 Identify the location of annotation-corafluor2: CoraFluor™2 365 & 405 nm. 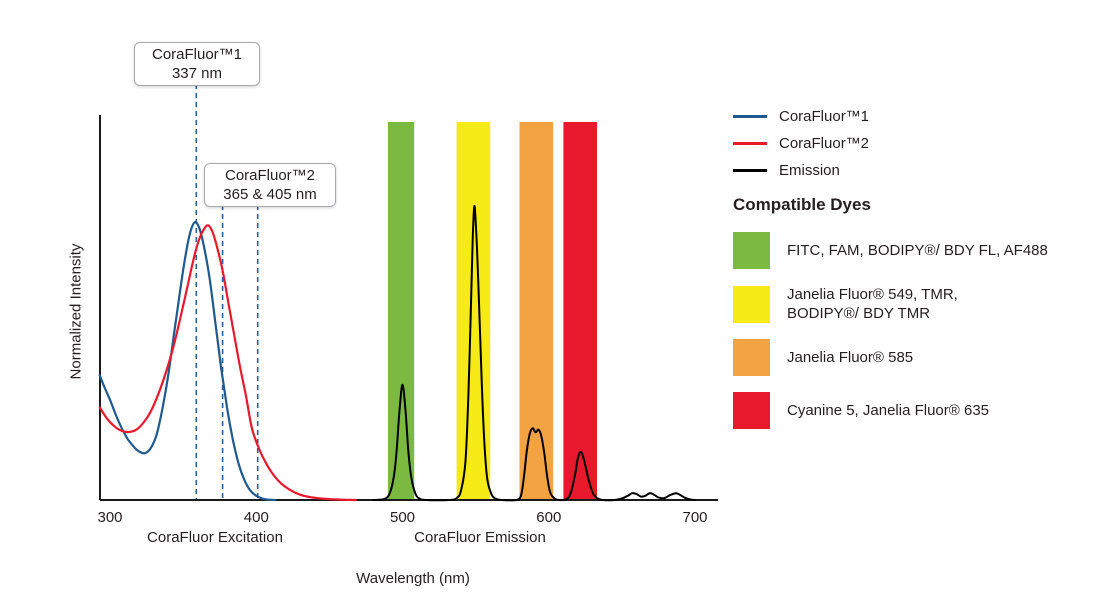
(270, 185).